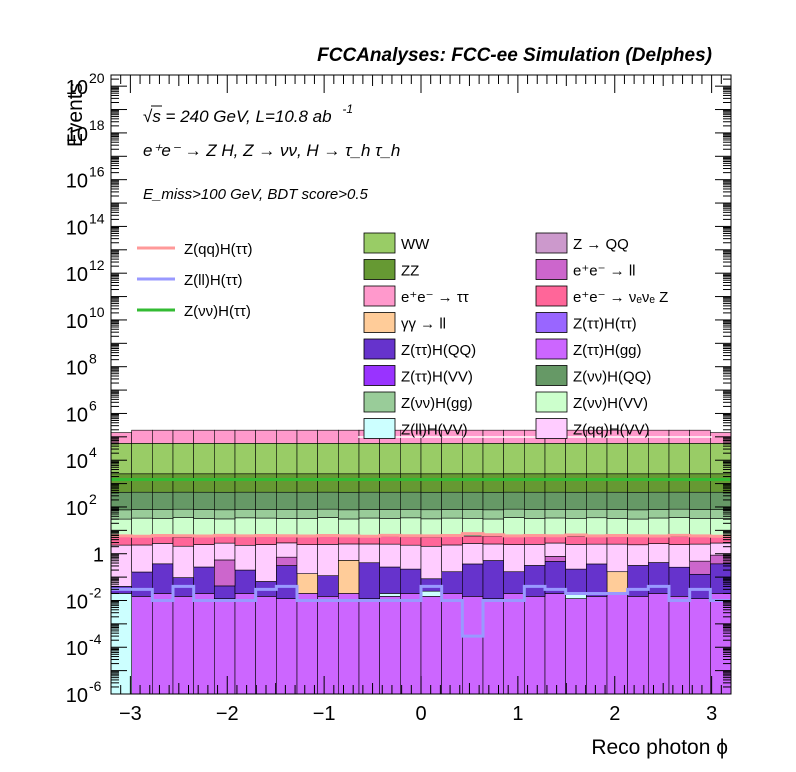  Describe the element at coordinates (420, 714) in the screenshot. I see `x-tick-label: 0` at that location.